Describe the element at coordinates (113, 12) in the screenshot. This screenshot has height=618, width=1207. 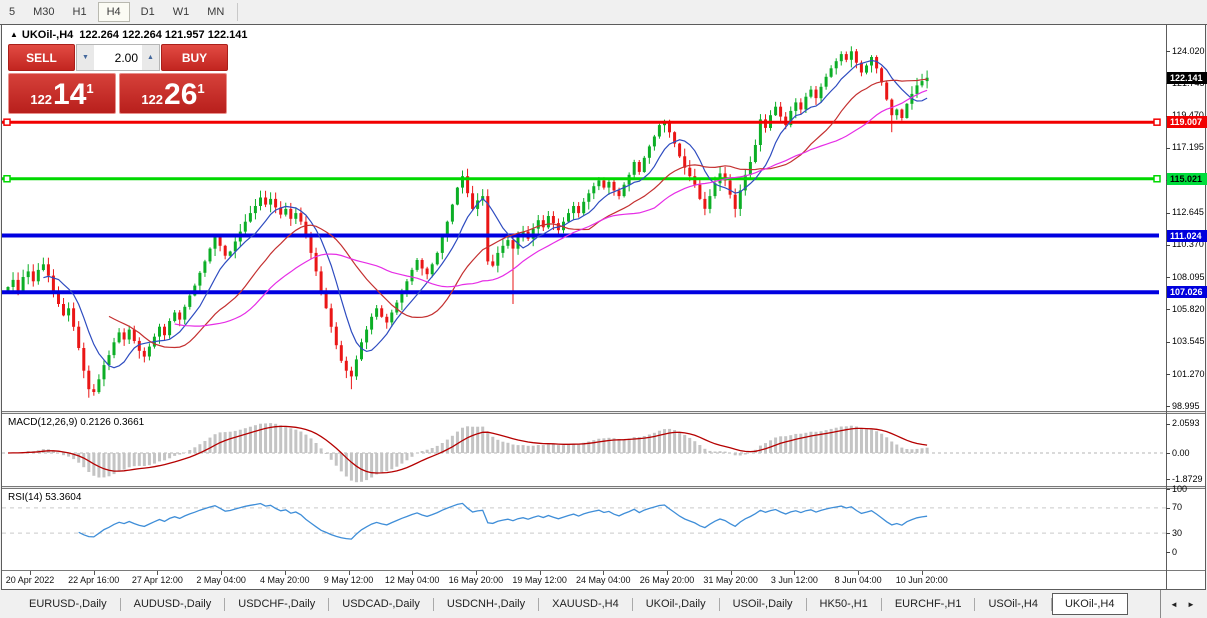
I see `timeframe-h4: H4` at that location.